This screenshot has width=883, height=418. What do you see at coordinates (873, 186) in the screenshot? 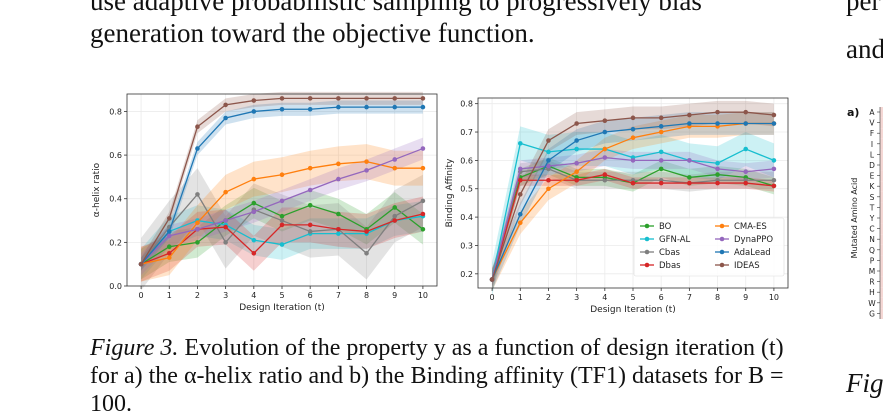
I see `side-letter-7: K` at bounding box center [873, 186].